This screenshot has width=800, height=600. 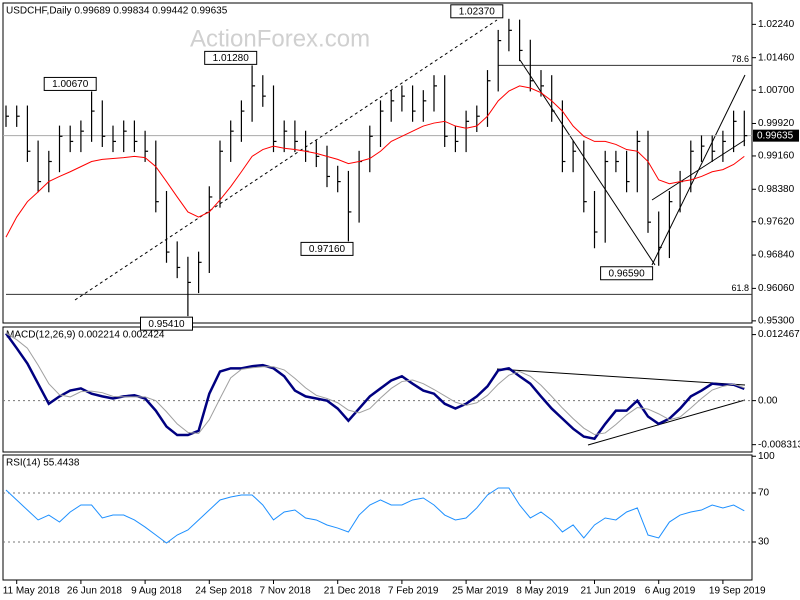 What do you see at coordinates (766, 456) in the screenshot?
I see `y-tick-label: 100` at bounding box center [766, 456].